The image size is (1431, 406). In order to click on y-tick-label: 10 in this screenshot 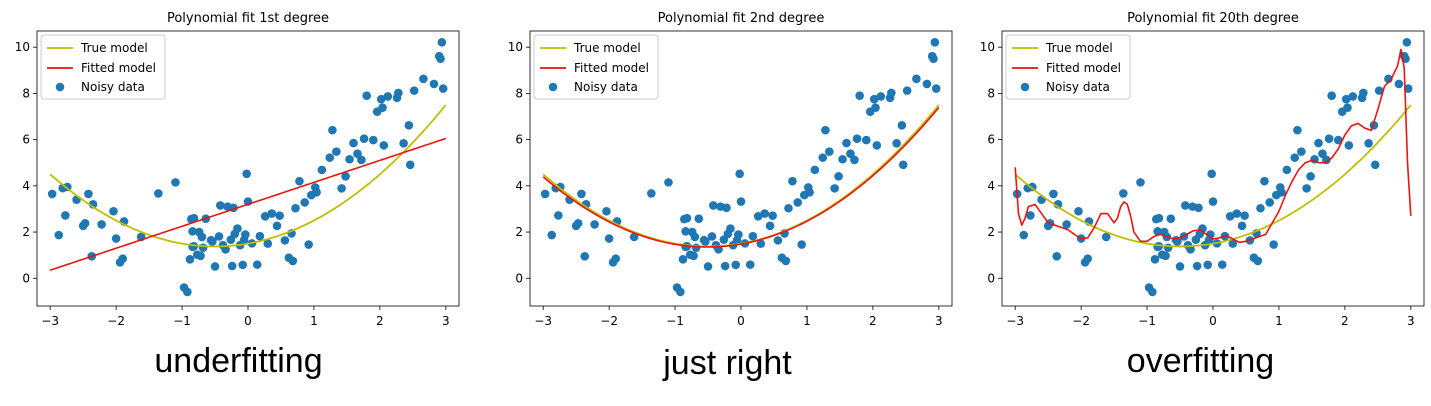, I will do `click(987, 47)`.